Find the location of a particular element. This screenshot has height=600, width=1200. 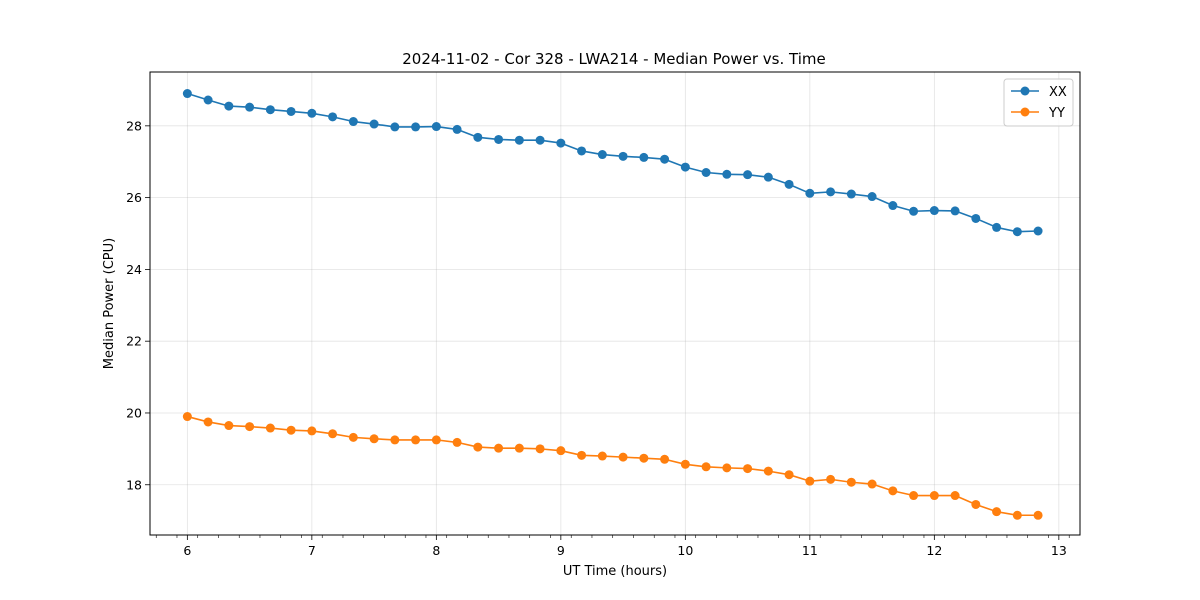

y-tick-label: 26 is located at coordinates (134, 197).